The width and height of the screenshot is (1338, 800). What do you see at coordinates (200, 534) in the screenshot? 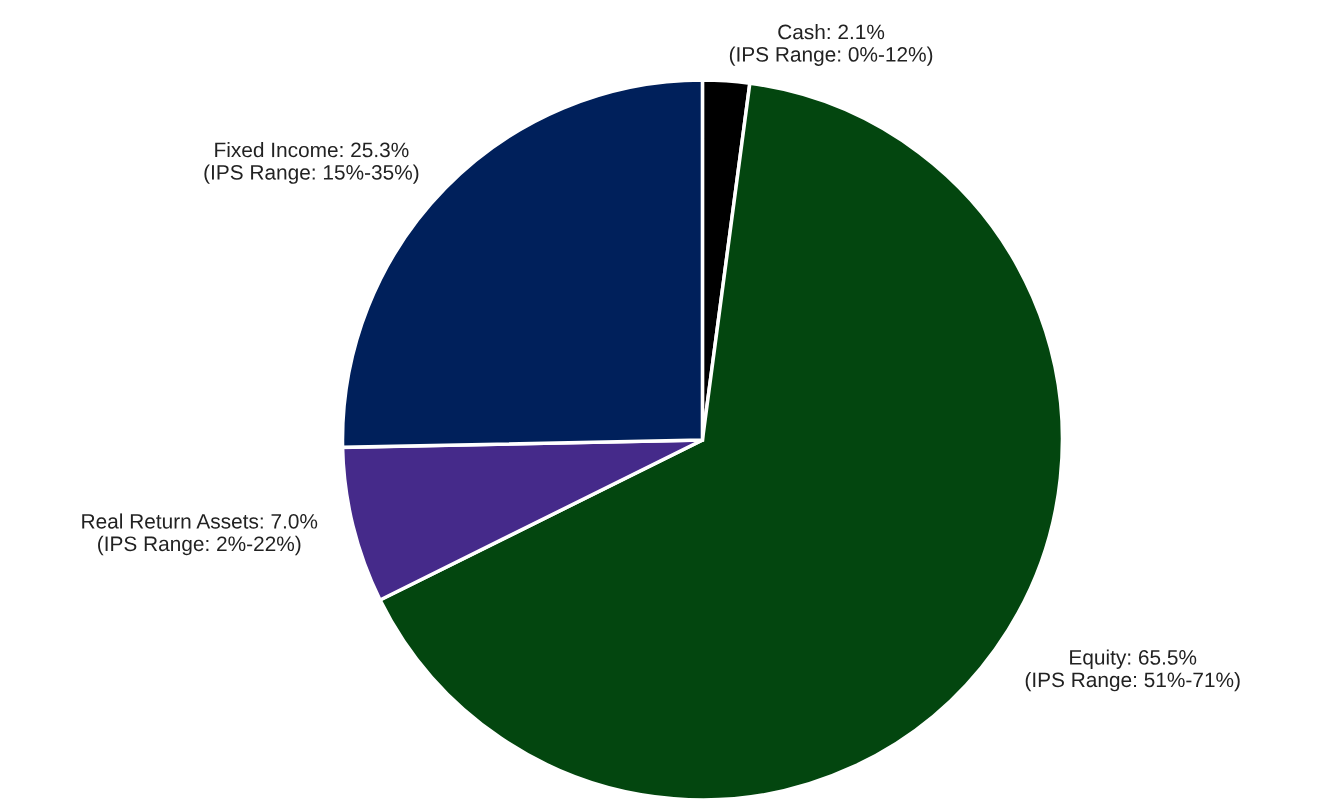
I see `slice-label: Real Return Assets: 7.0% (IPS Range: 2%-22%)` at bounding box center [200, 534].